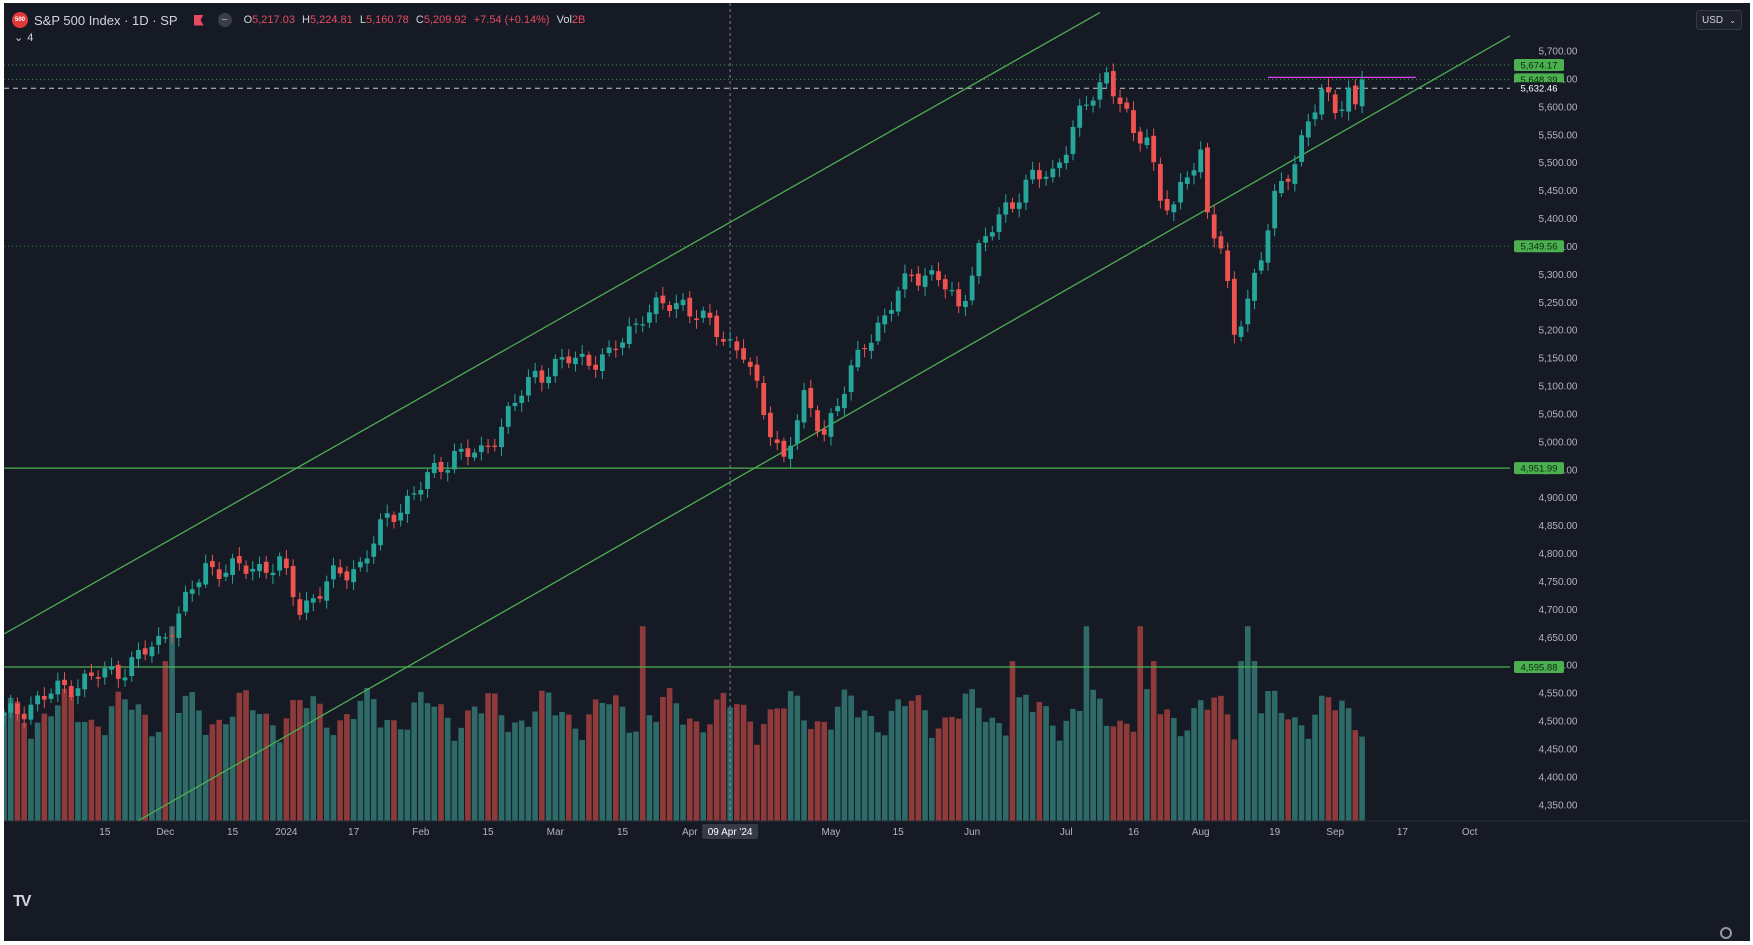  I want to click on time-tick-label: 15, so click(623, 832).